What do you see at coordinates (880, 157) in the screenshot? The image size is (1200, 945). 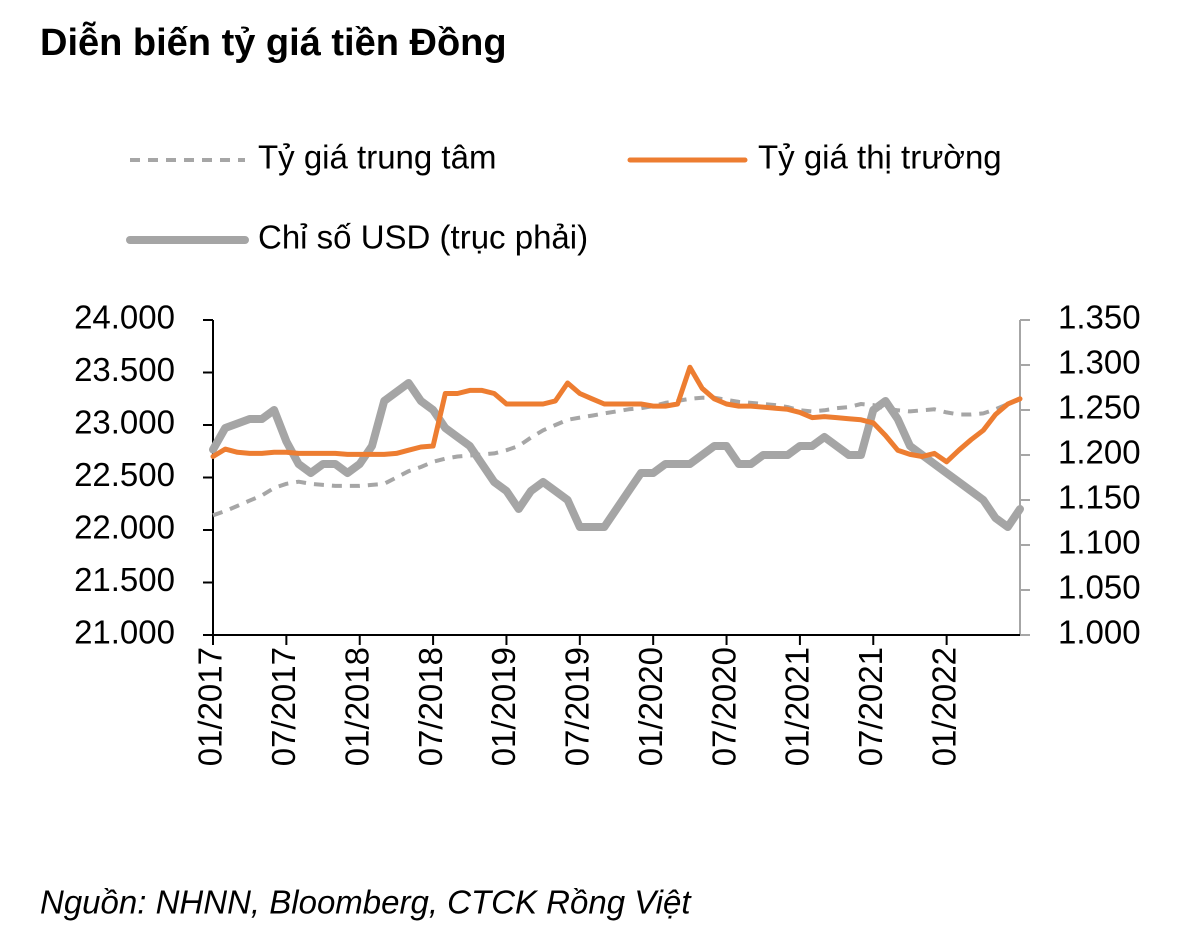 I see `legend-label: Tỷ giá thị trường` at bounding box center [880, 157].